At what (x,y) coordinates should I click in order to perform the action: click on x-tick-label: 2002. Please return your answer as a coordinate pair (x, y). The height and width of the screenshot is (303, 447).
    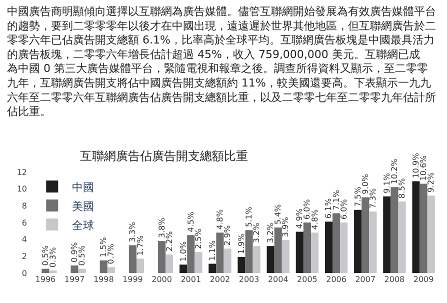
    Looking at the image, I should click on (220, 279).